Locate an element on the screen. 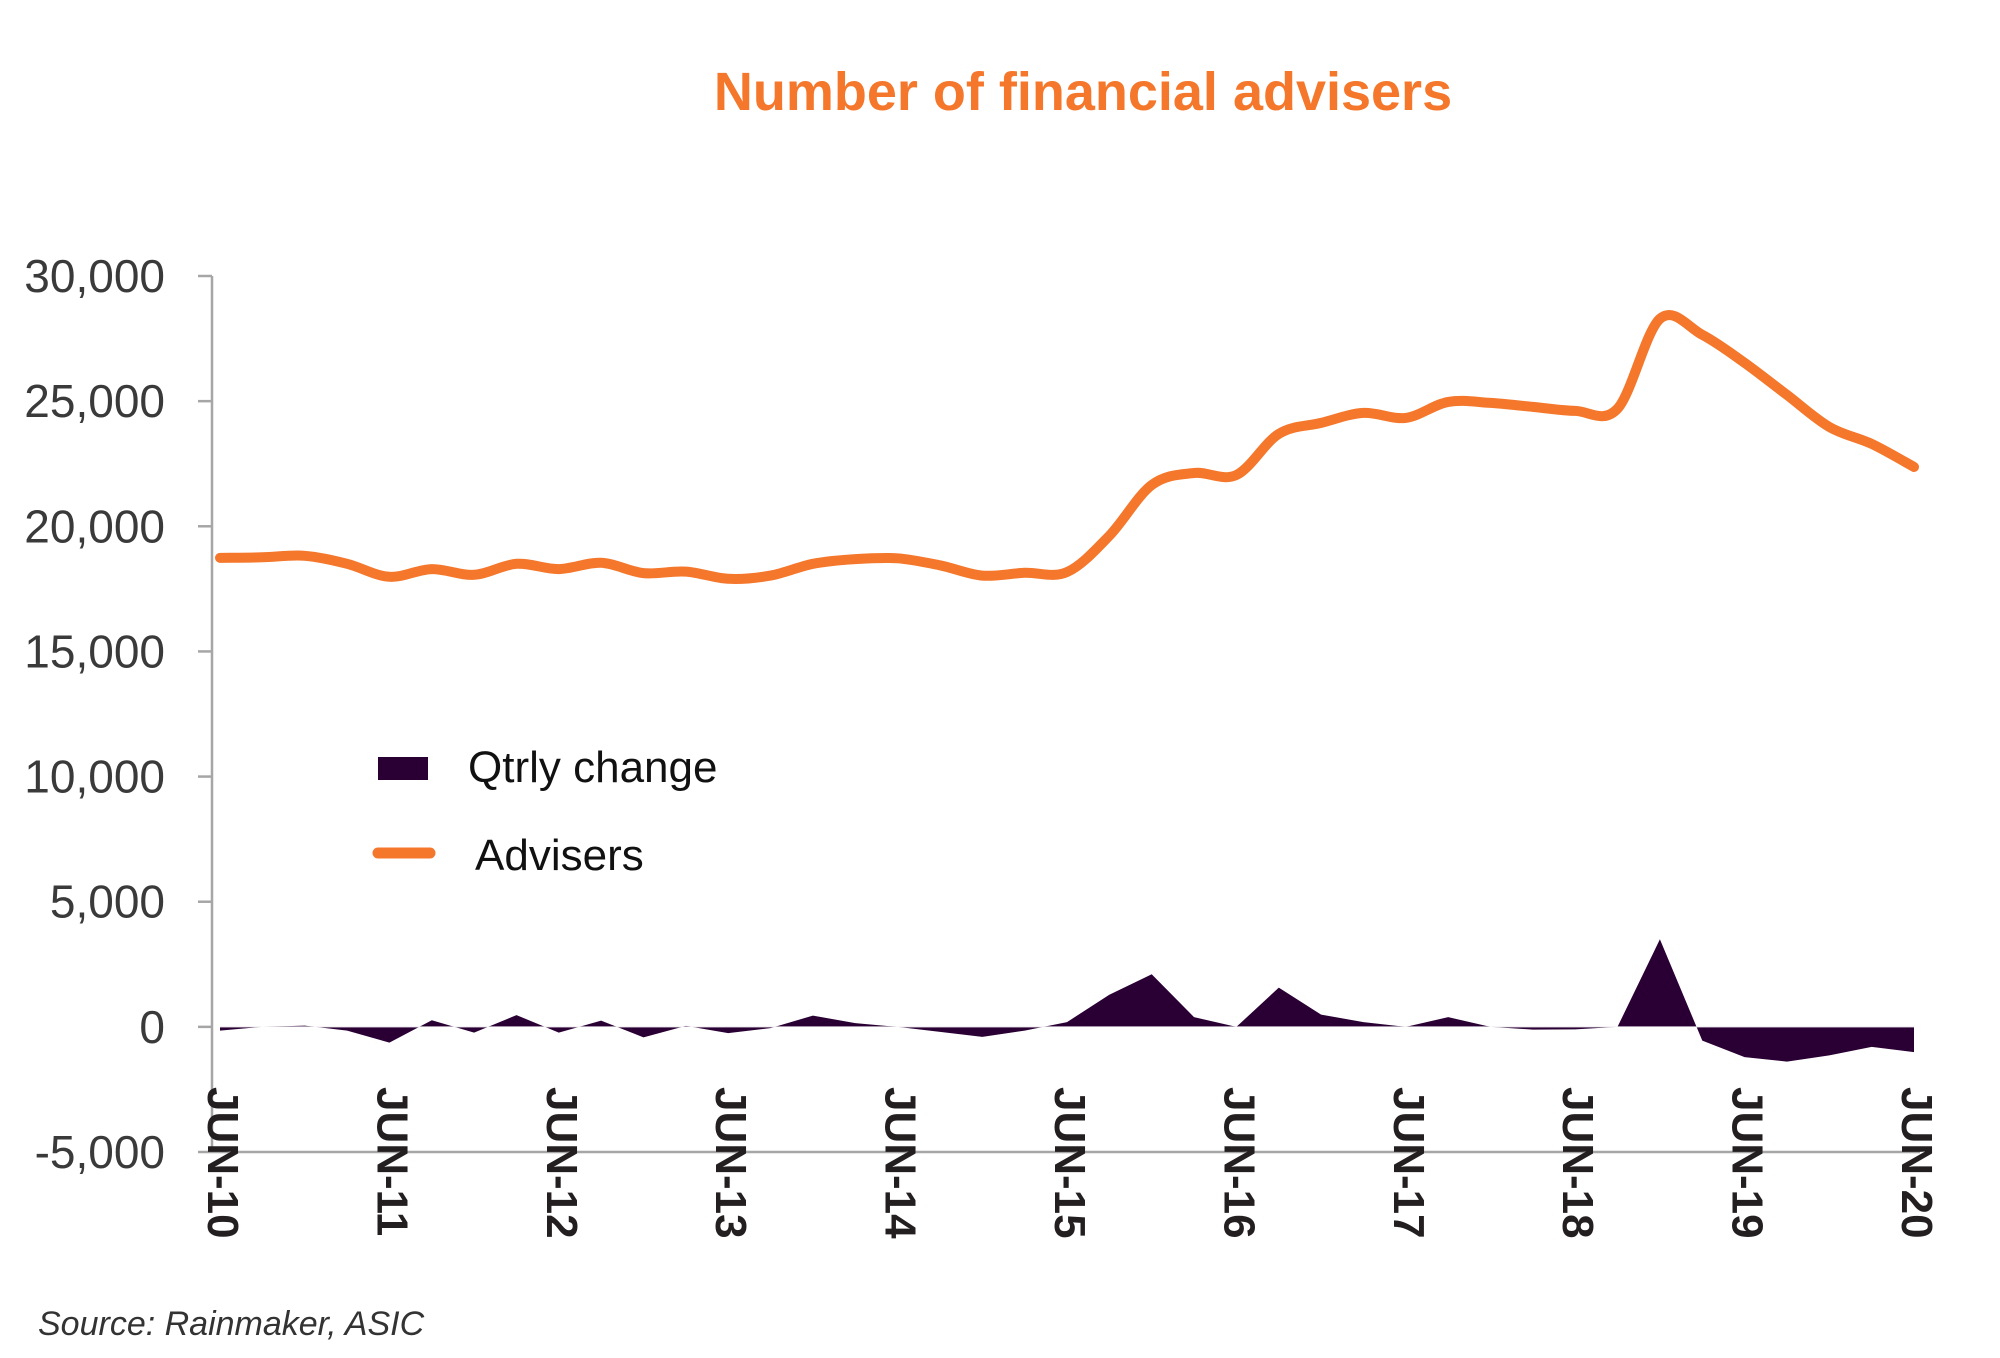 This screenshot has height=1358, width=2000. x-tick-label: JUN-17 is located at coordinates (1408, 1163).